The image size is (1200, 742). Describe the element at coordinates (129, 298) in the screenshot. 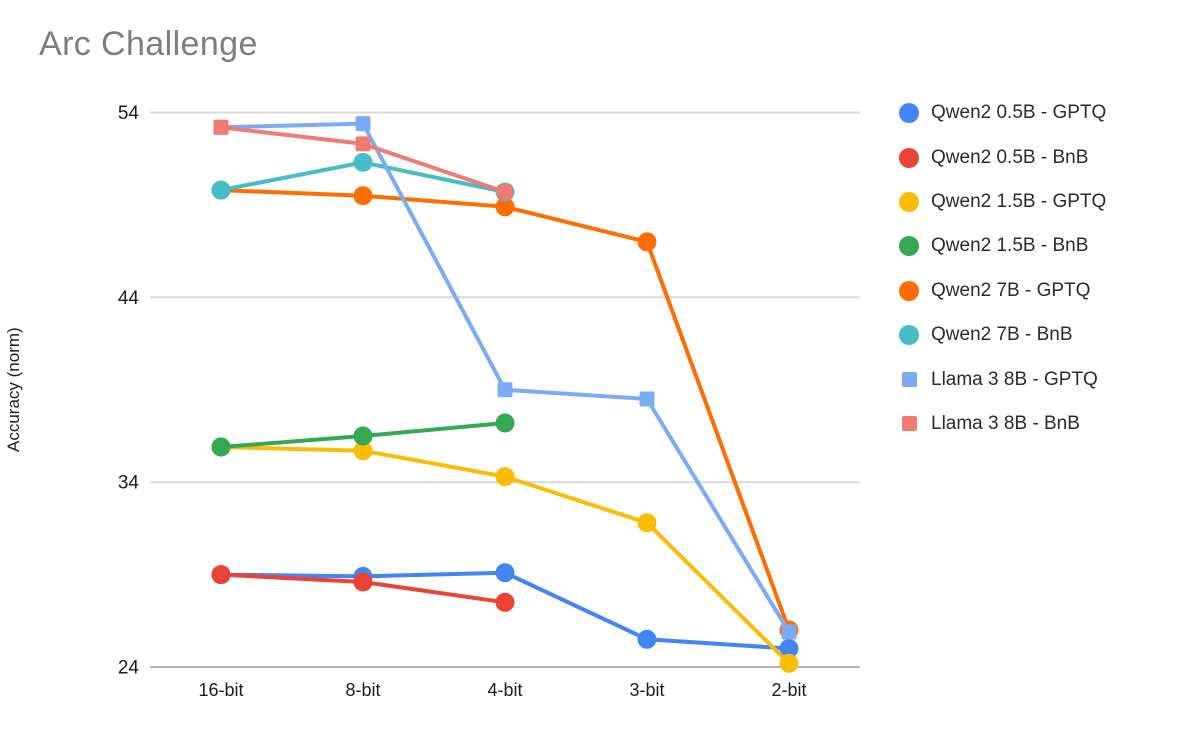

I see `y-tick-label: 44` at that location.